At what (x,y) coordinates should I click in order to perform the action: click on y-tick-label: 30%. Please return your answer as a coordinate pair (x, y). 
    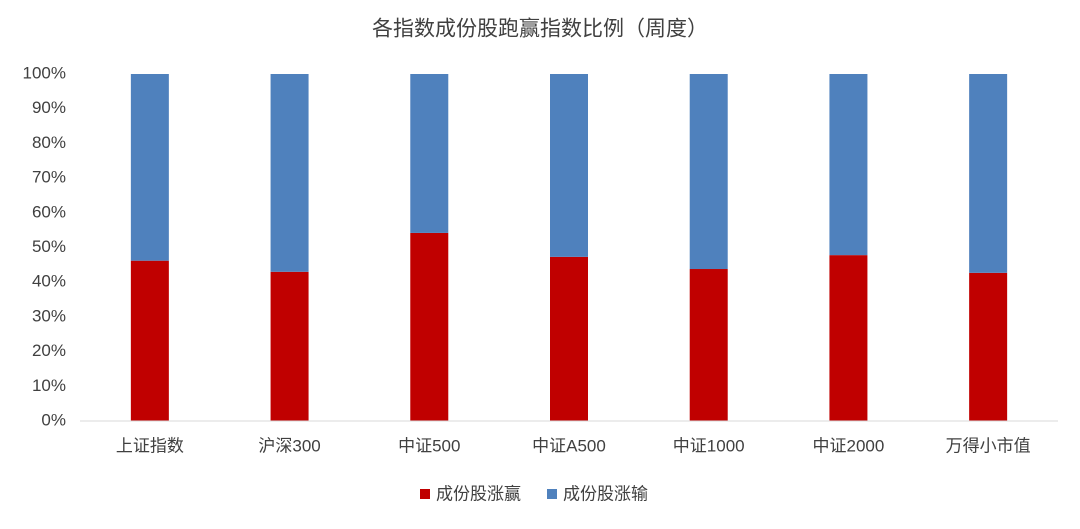
    Looking at the image, I should click on (49, 315).